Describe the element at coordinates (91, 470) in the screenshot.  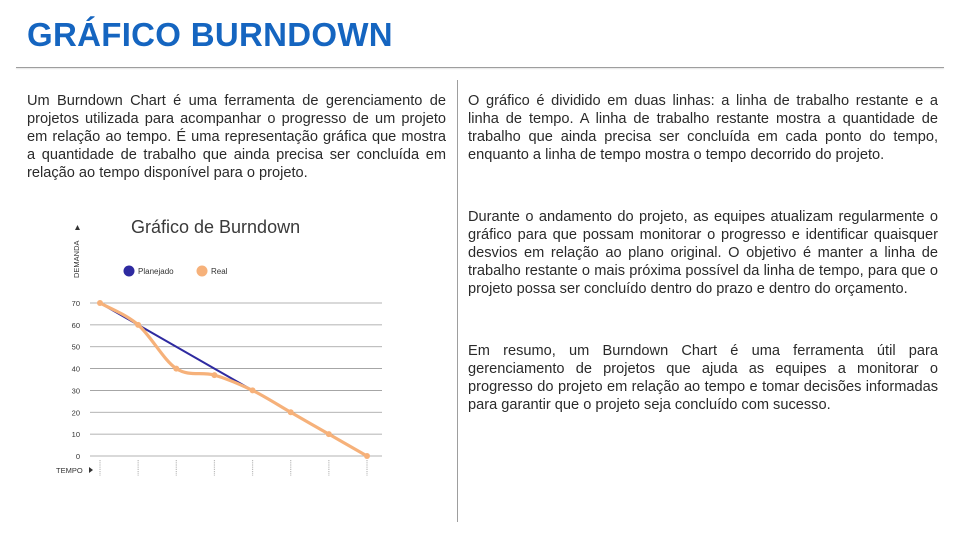
I see `x-axis-arrow-icon` at that location.